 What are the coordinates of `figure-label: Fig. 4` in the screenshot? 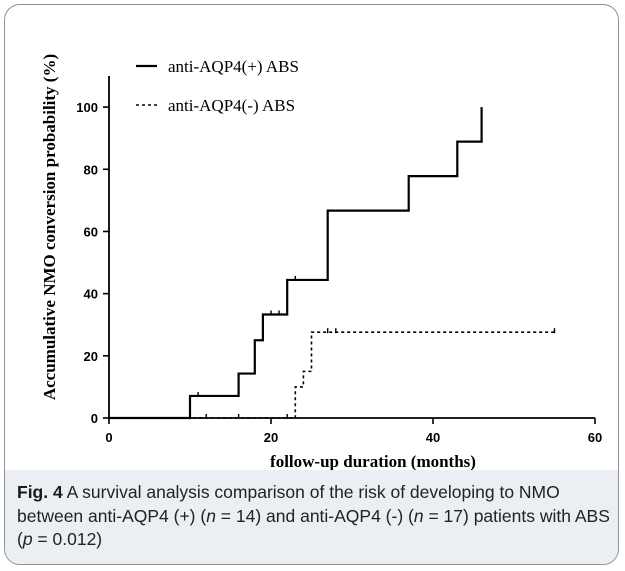 It's located at (40, 492).